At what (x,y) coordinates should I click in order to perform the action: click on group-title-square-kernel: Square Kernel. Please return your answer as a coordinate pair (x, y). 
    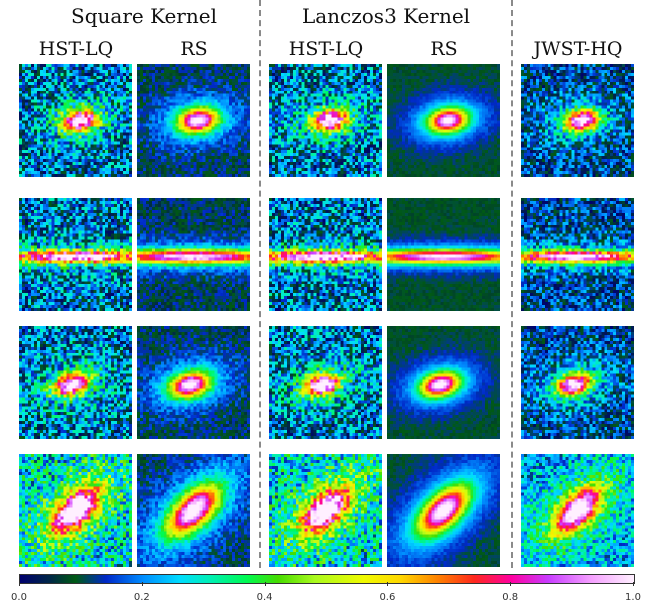
    Looking at the image, I should click on (144, 16).